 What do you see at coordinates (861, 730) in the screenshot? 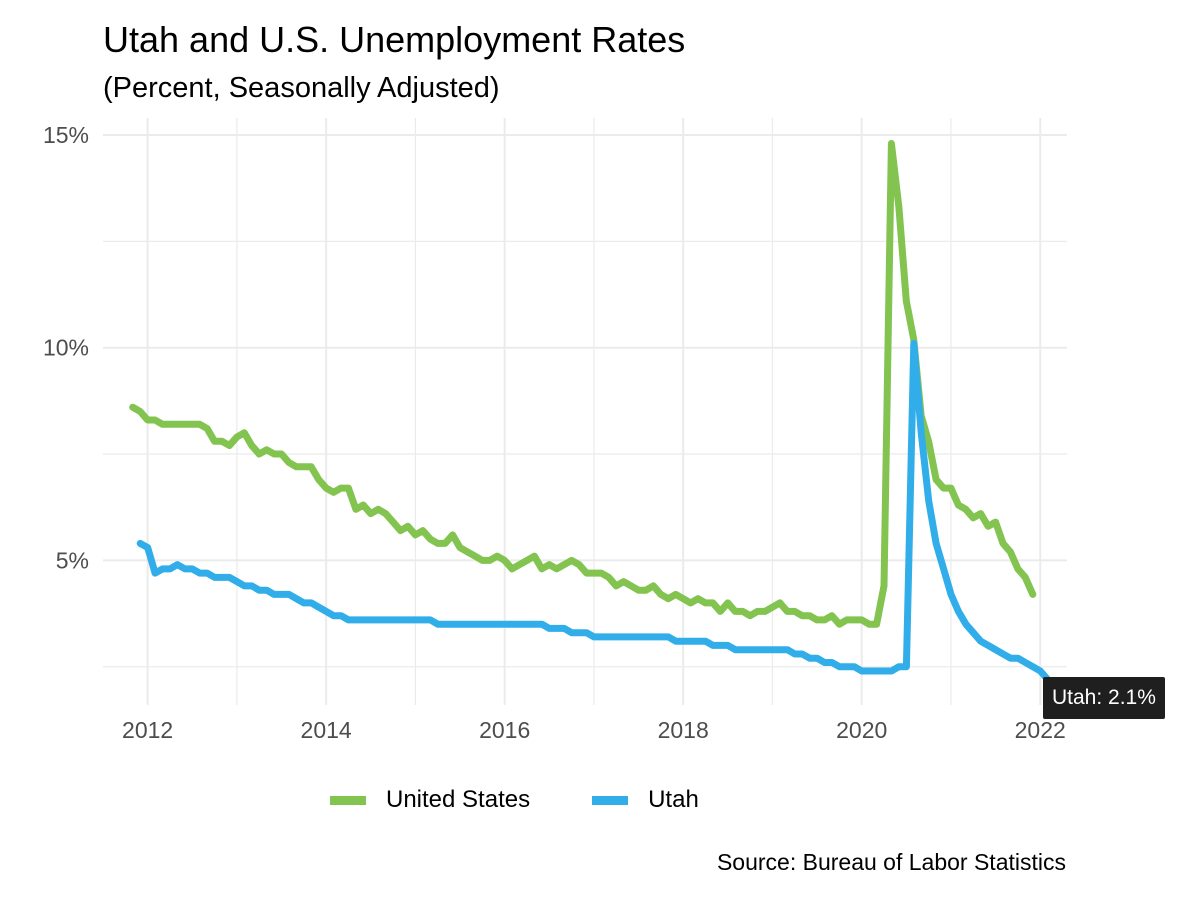
I see `x-tick-label: 2020` at bounding box center [861, 730].